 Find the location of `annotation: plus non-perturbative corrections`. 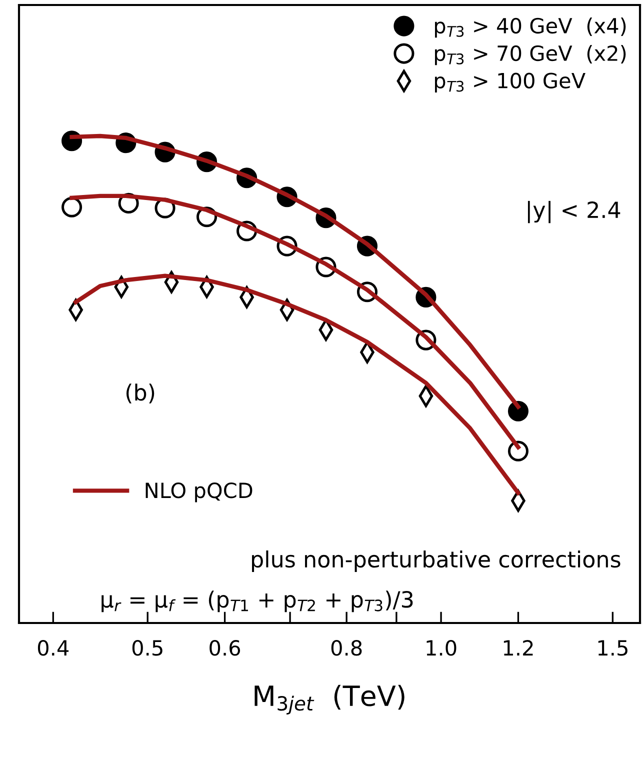

annotation: plus non-perturbative corrections is located at coordinates (436, 561).